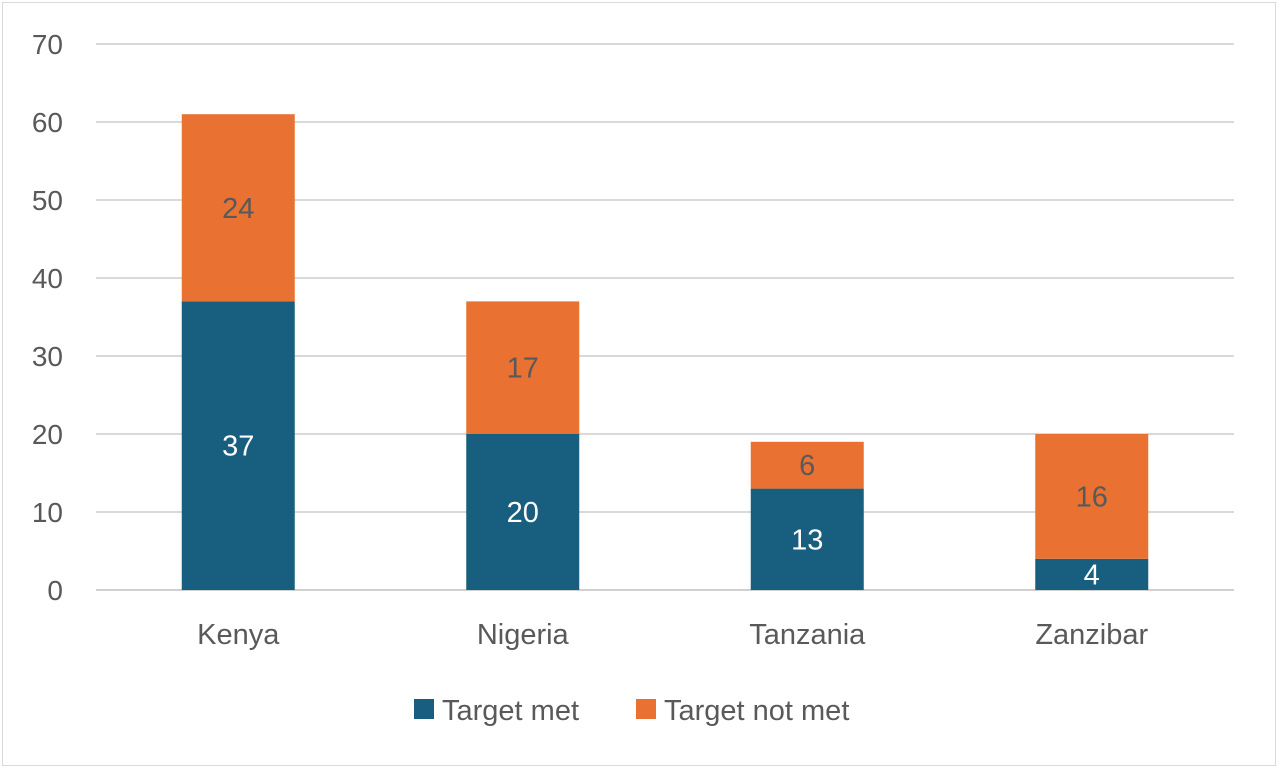  I want to click on data-label: 37, so click(238, 447).